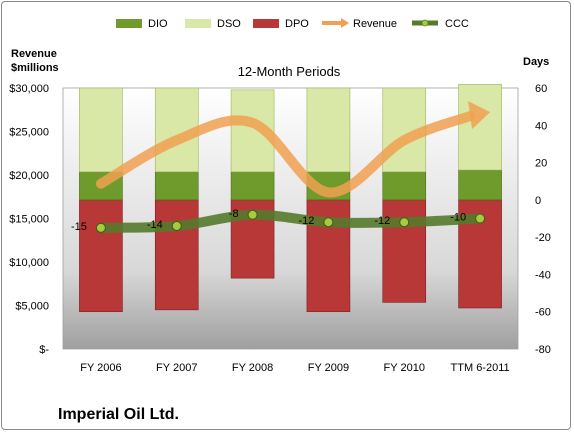 The image size is (574, 433). Describe the element at coordinates (129, 23) in the screenshot. I see `legend-swatch-dio` at that location.